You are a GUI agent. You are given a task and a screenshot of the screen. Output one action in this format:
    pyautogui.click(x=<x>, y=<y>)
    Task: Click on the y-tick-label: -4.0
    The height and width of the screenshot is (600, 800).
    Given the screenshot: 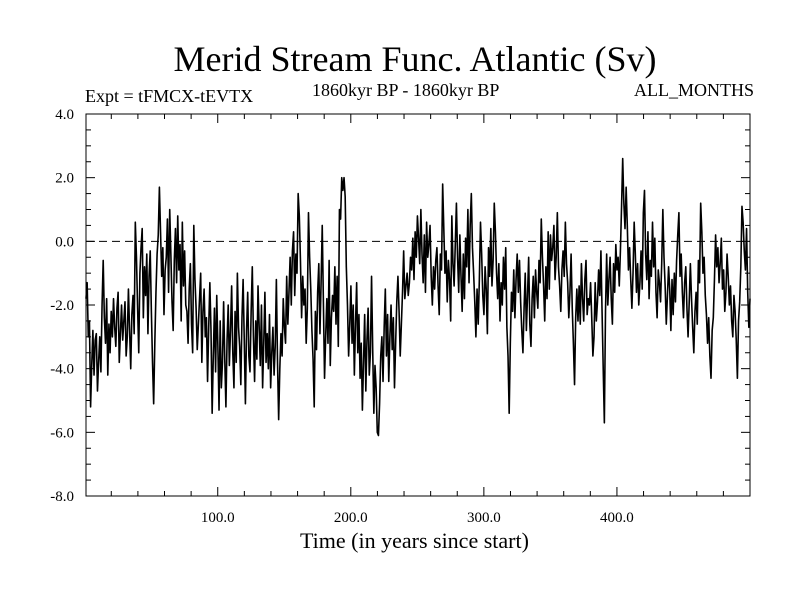 What is the action you would take?
    pyautogui.click(x=62, y=370)
    